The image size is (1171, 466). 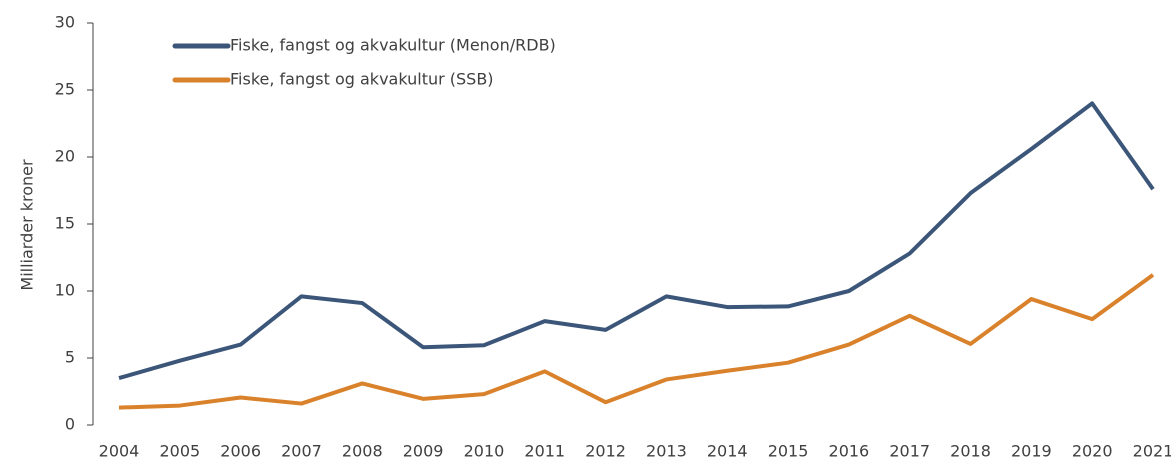 I want to click on x-tick-label: 2013, so click(x=666, y=451).